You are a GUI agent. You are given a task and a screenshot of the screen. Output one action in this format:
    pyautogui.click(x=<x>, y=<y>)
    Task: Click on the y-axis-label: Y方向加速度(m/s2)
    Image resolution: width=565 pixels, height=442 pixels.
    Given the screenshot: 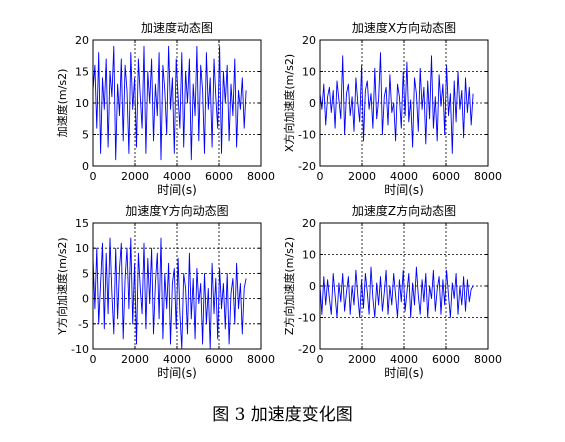 What is the action you would take?
    pyautogui.click(x=62, y=286)
    